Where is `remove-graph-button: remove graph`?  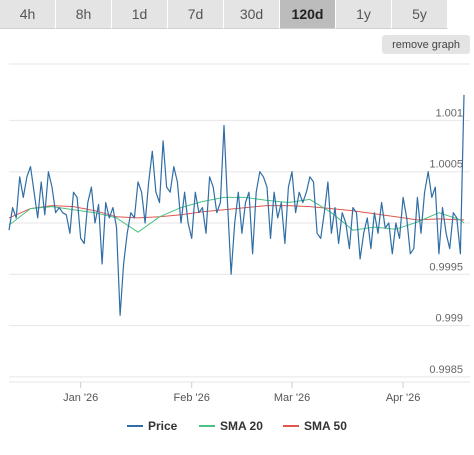 remove-graph-button: remove graph is located at coordinates (426, 44).